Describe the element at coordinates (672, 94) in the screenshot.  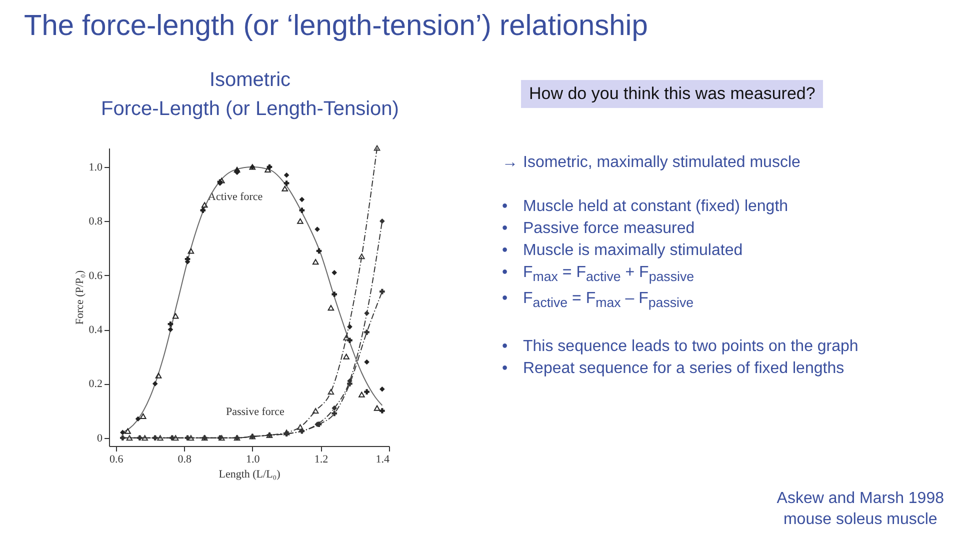
I see `text: How do you think this was measured?` at that location.